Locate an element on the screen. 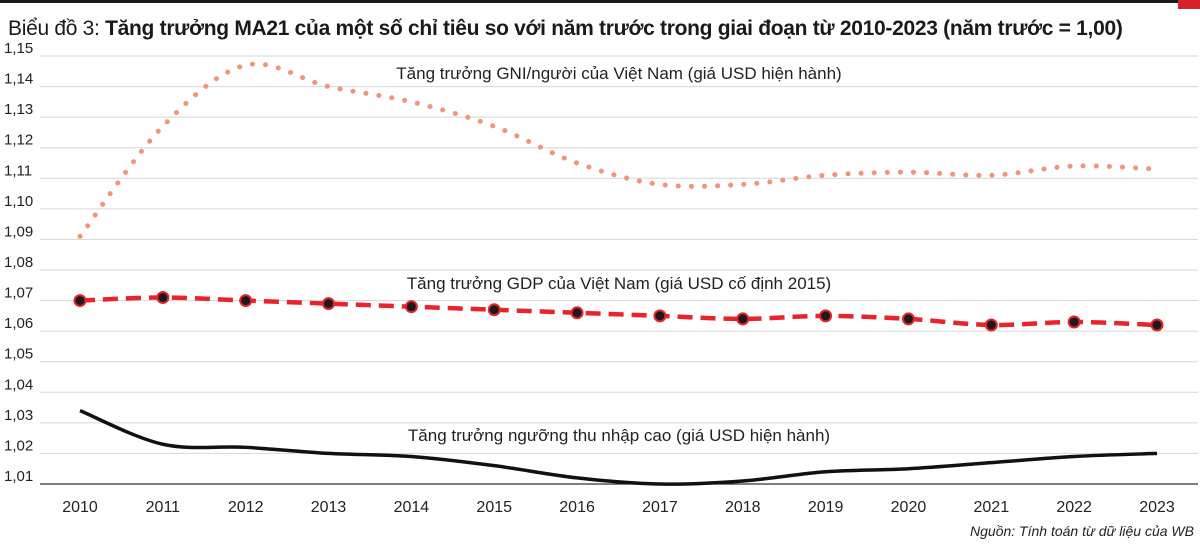  top-rule is located at coordinates (600, 1).